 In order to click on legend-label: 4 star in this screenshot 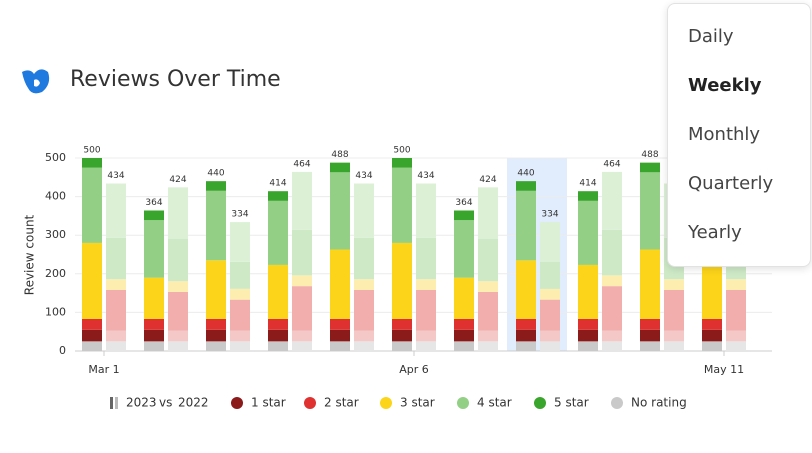, I will do `click(494, 403)`.